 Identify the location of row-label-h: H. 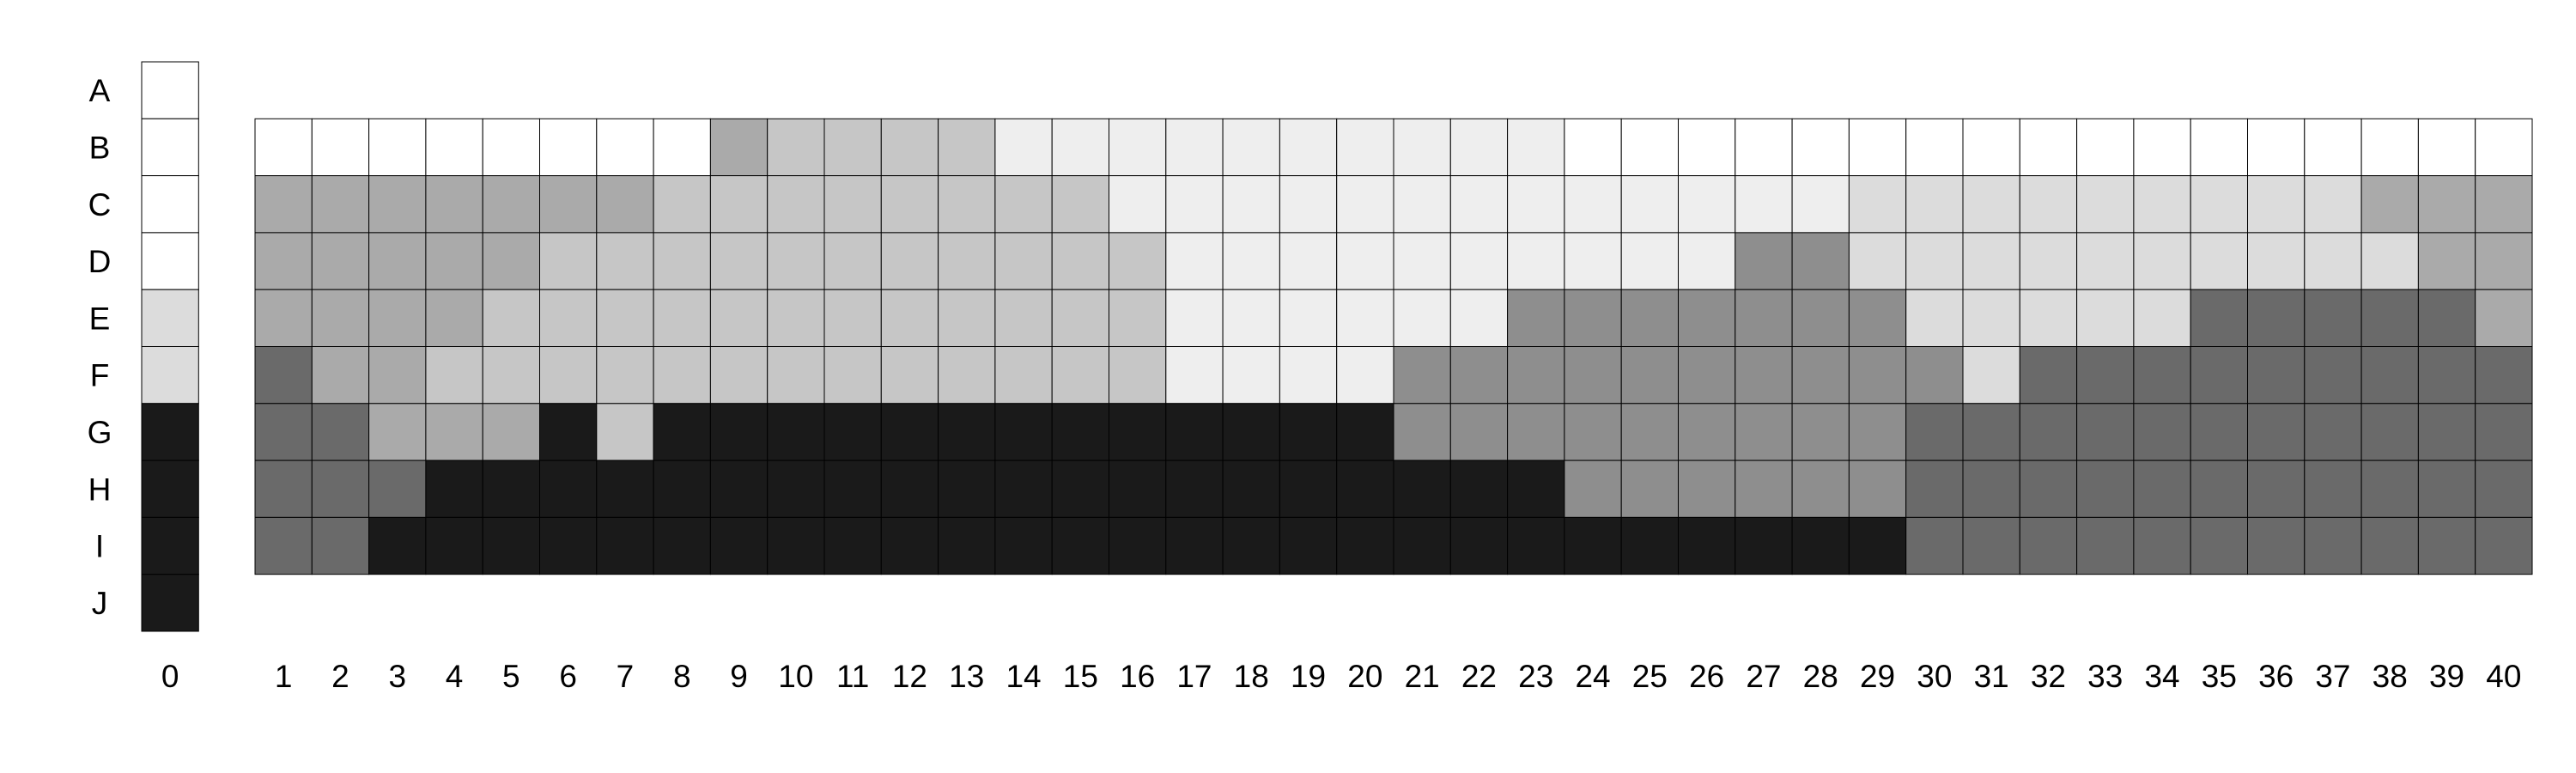
(100, 489).